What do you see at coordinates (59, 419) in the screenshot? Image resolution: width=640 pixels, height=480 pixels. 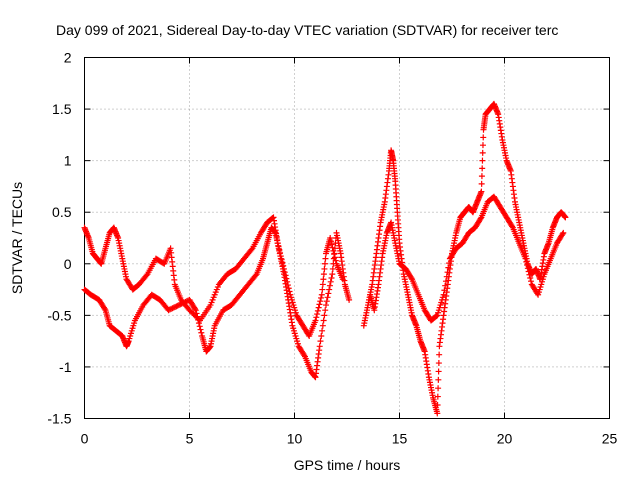 I see `y-tick-label: -1.5` at bounding box center [59, 419].